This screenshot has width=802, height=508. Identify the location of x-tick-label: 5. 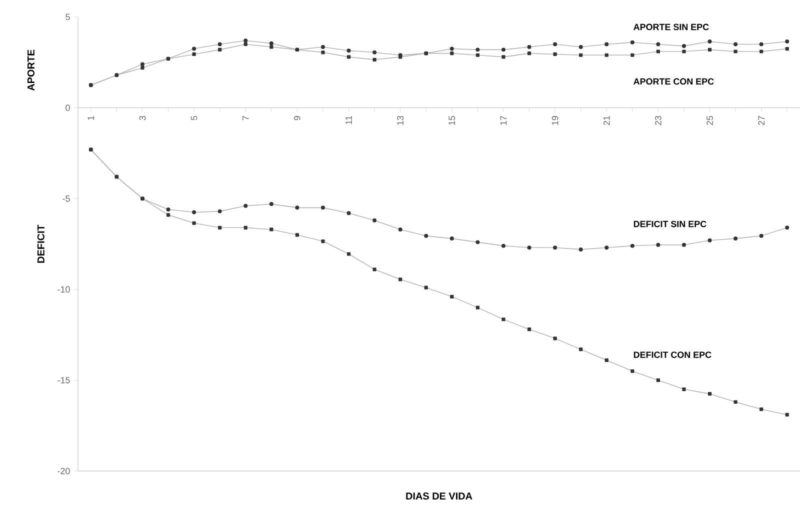
(194, 118).